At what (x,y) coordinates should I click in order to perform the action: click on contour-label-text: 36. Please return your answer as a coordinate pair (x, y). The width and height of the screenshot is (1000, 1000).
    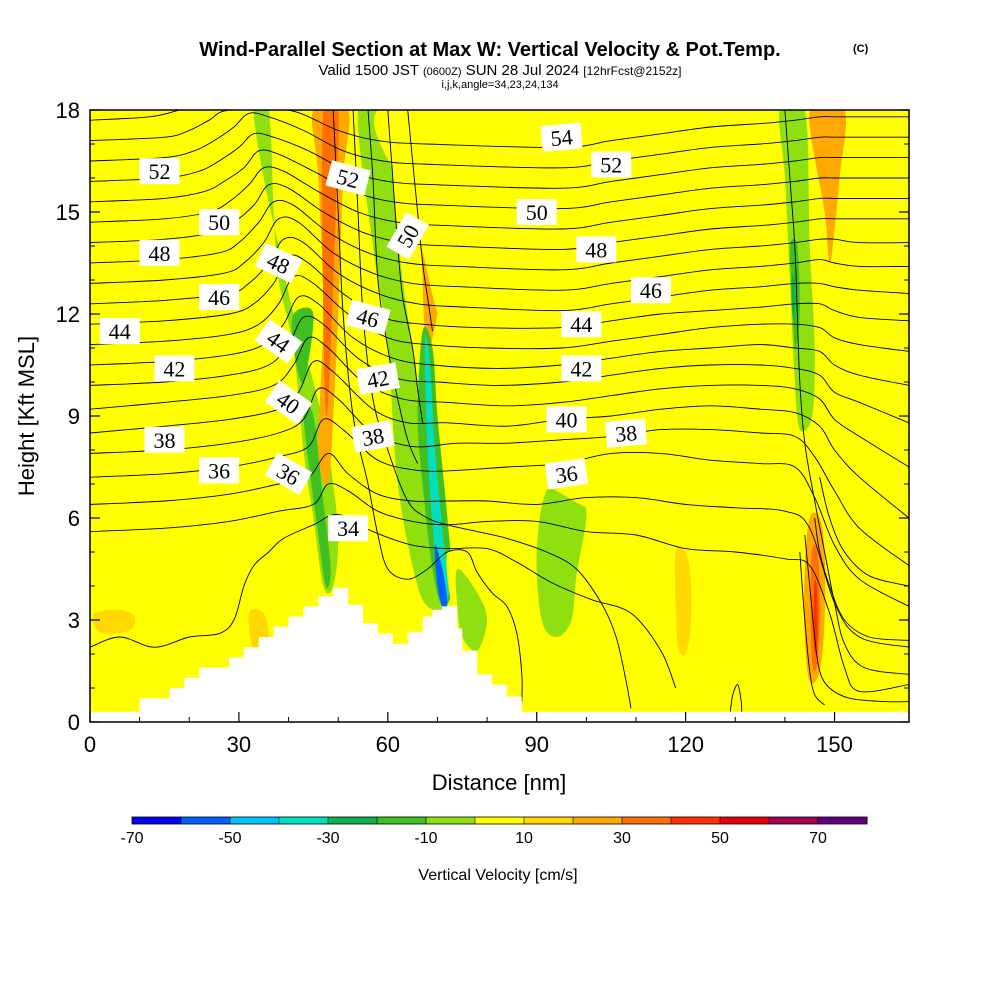
    Looking at the image, I should click on (566, 474).